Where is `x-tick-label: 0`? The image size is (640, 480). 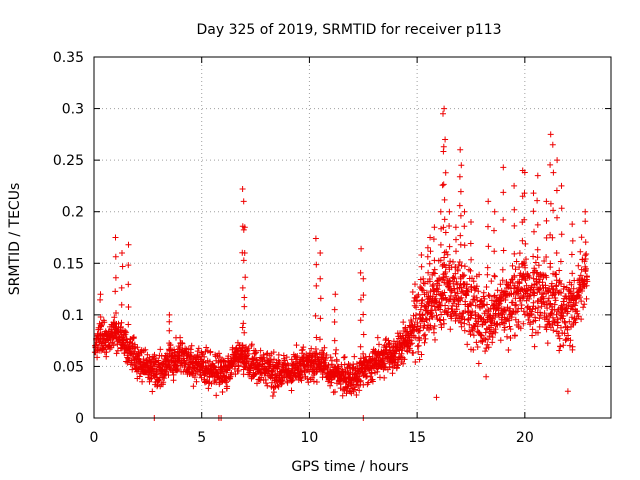 x-tick-label: 0 is located at coordinates (94, 438).